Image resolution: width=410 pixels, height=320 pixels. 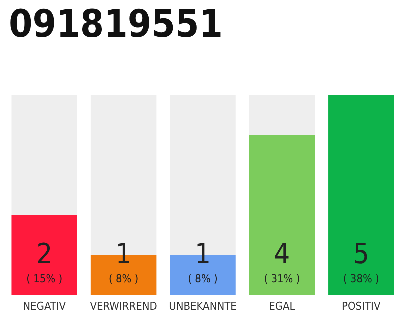 What do you see at coordinates (44, 262) in the screenshot?
I see `data-label: 2 ( 15% )` at bounding box center [44, 262].